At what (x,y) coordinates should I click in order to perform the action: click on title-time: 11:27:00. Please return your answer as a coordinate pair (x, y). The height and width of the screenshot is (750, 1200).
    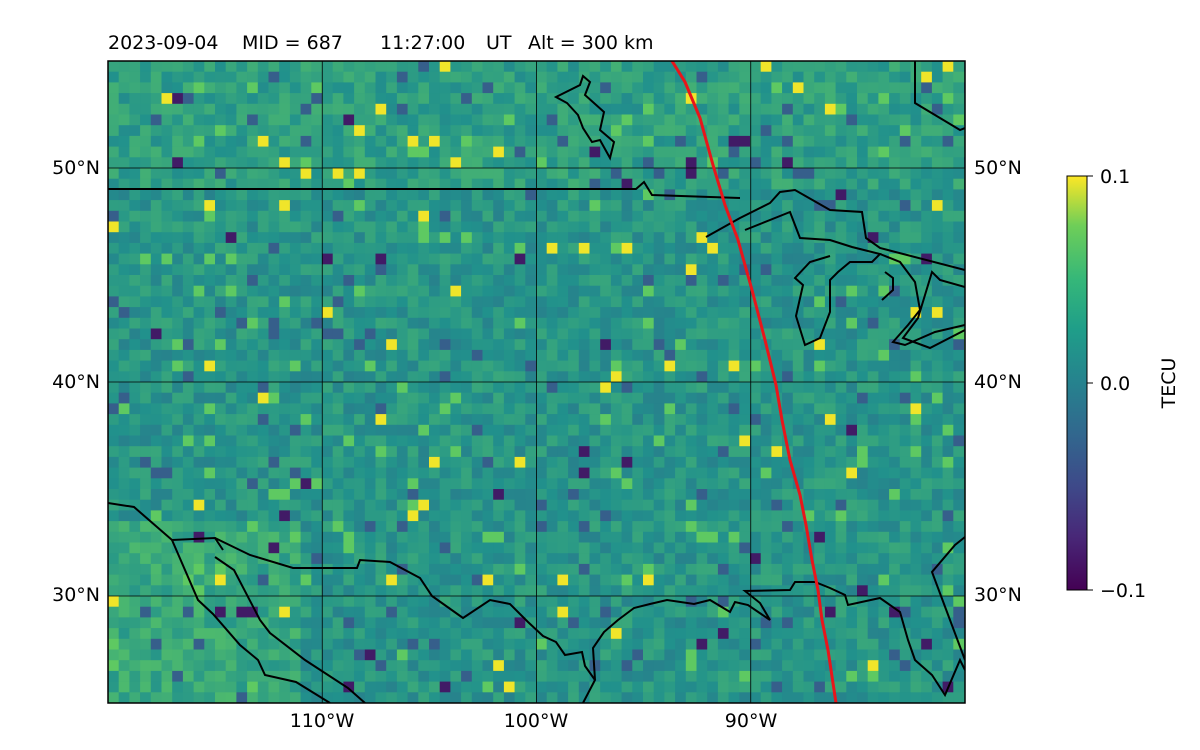
    Looking at the image, I should click on (422, 43).